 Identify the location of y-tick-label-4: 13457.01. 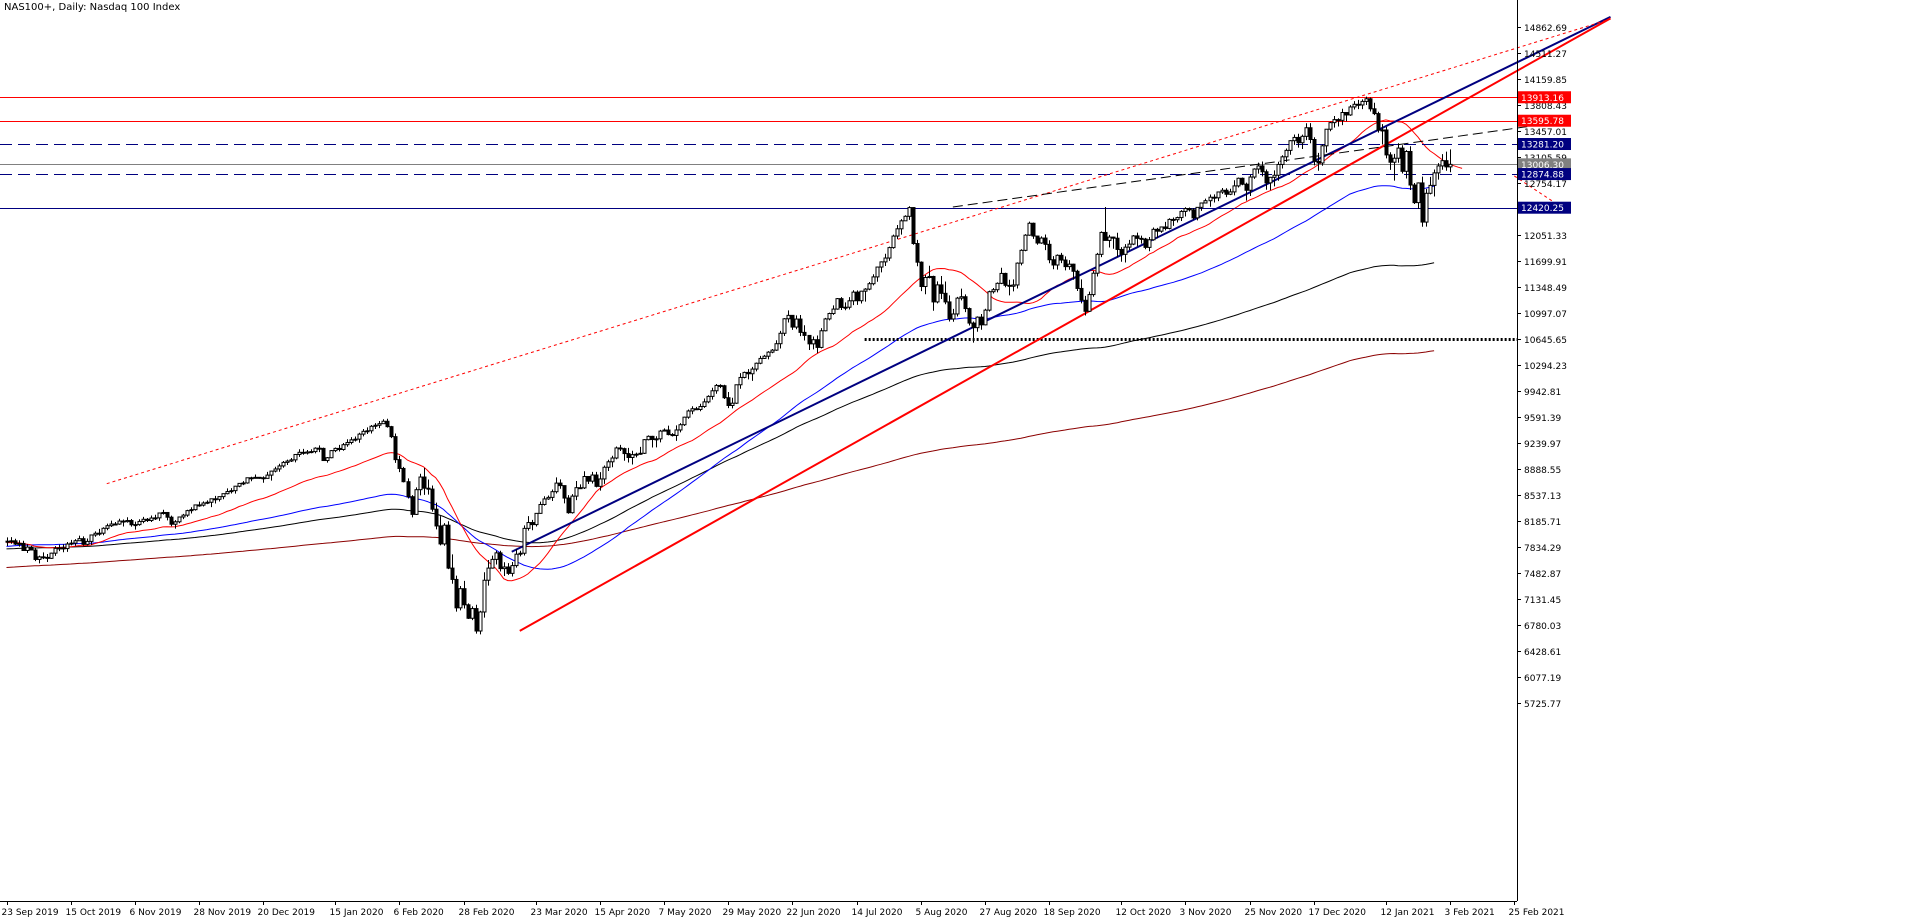
(1545, 133).